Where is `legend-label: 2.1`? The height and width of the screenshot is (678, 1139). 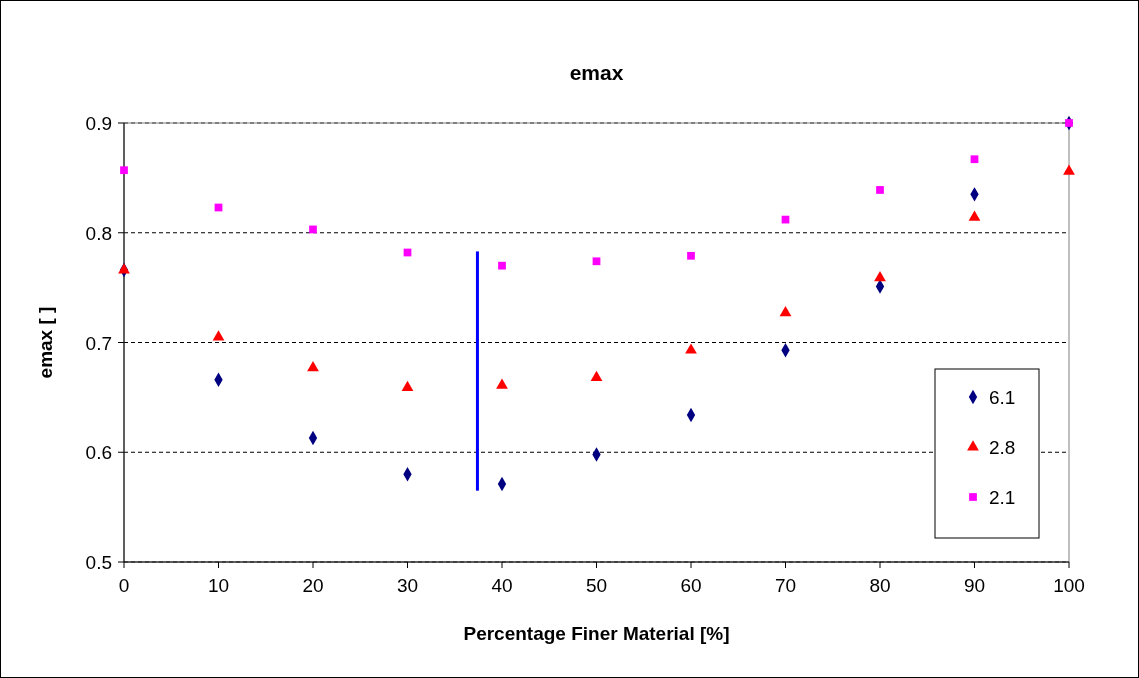 legend-label: 2.1 is located at coordinates (1002, 497).